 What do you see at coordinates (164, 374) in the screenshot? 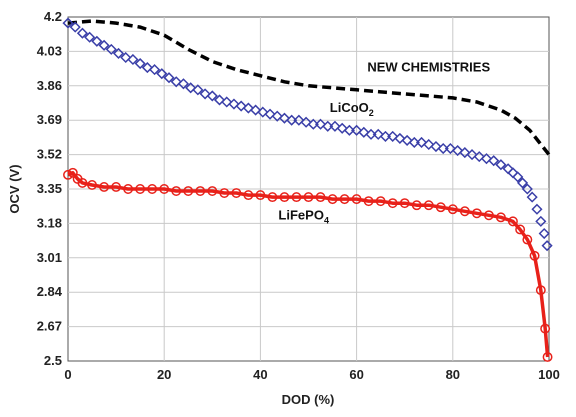
I see `x-tick-label: 20` at bounding box center [164, 374].